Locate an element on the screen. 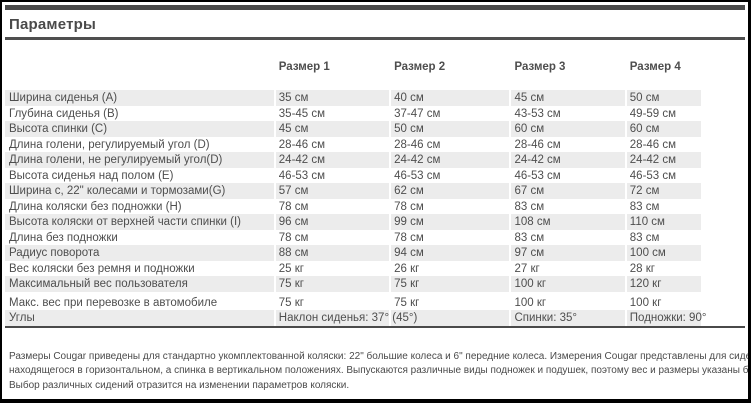  table-bottom-divider is located at coordinates (375, 326).